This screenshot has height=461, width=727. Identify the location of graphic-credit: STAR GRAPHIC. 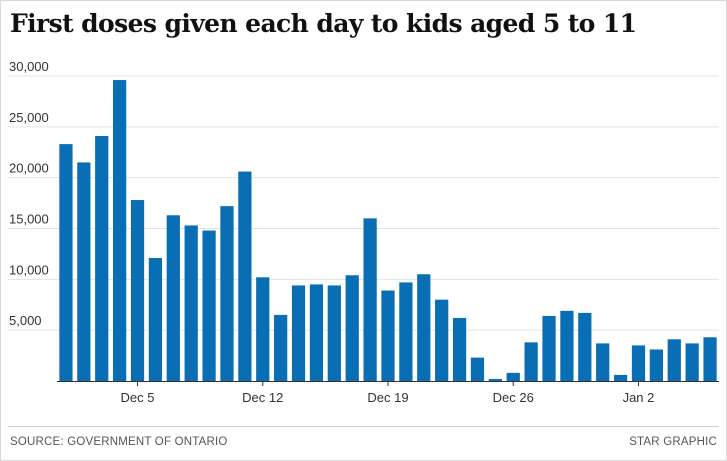
(673, 442).